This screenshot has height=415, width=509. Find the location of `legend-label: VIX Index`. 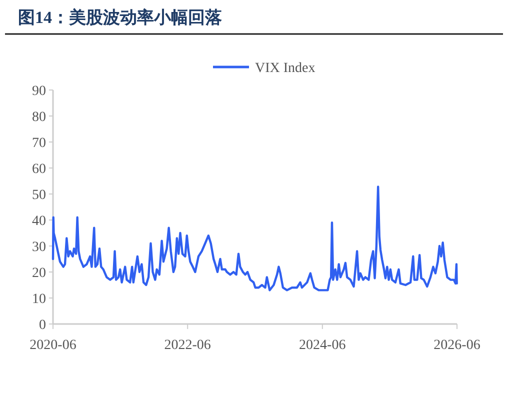

legend-label: VIX Index is located at coordinates (285, 68).